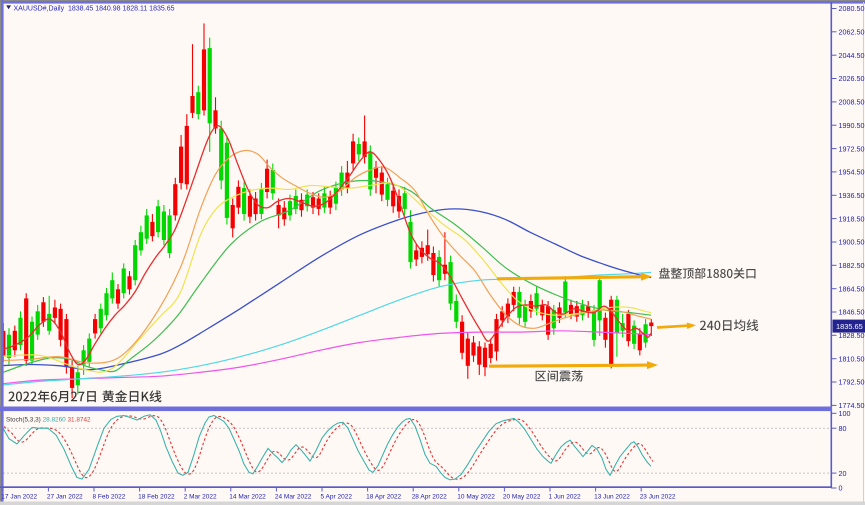 This screenshot has height=505, width=865. I want to click on svg-text: 1846.50, so click(852, 312).